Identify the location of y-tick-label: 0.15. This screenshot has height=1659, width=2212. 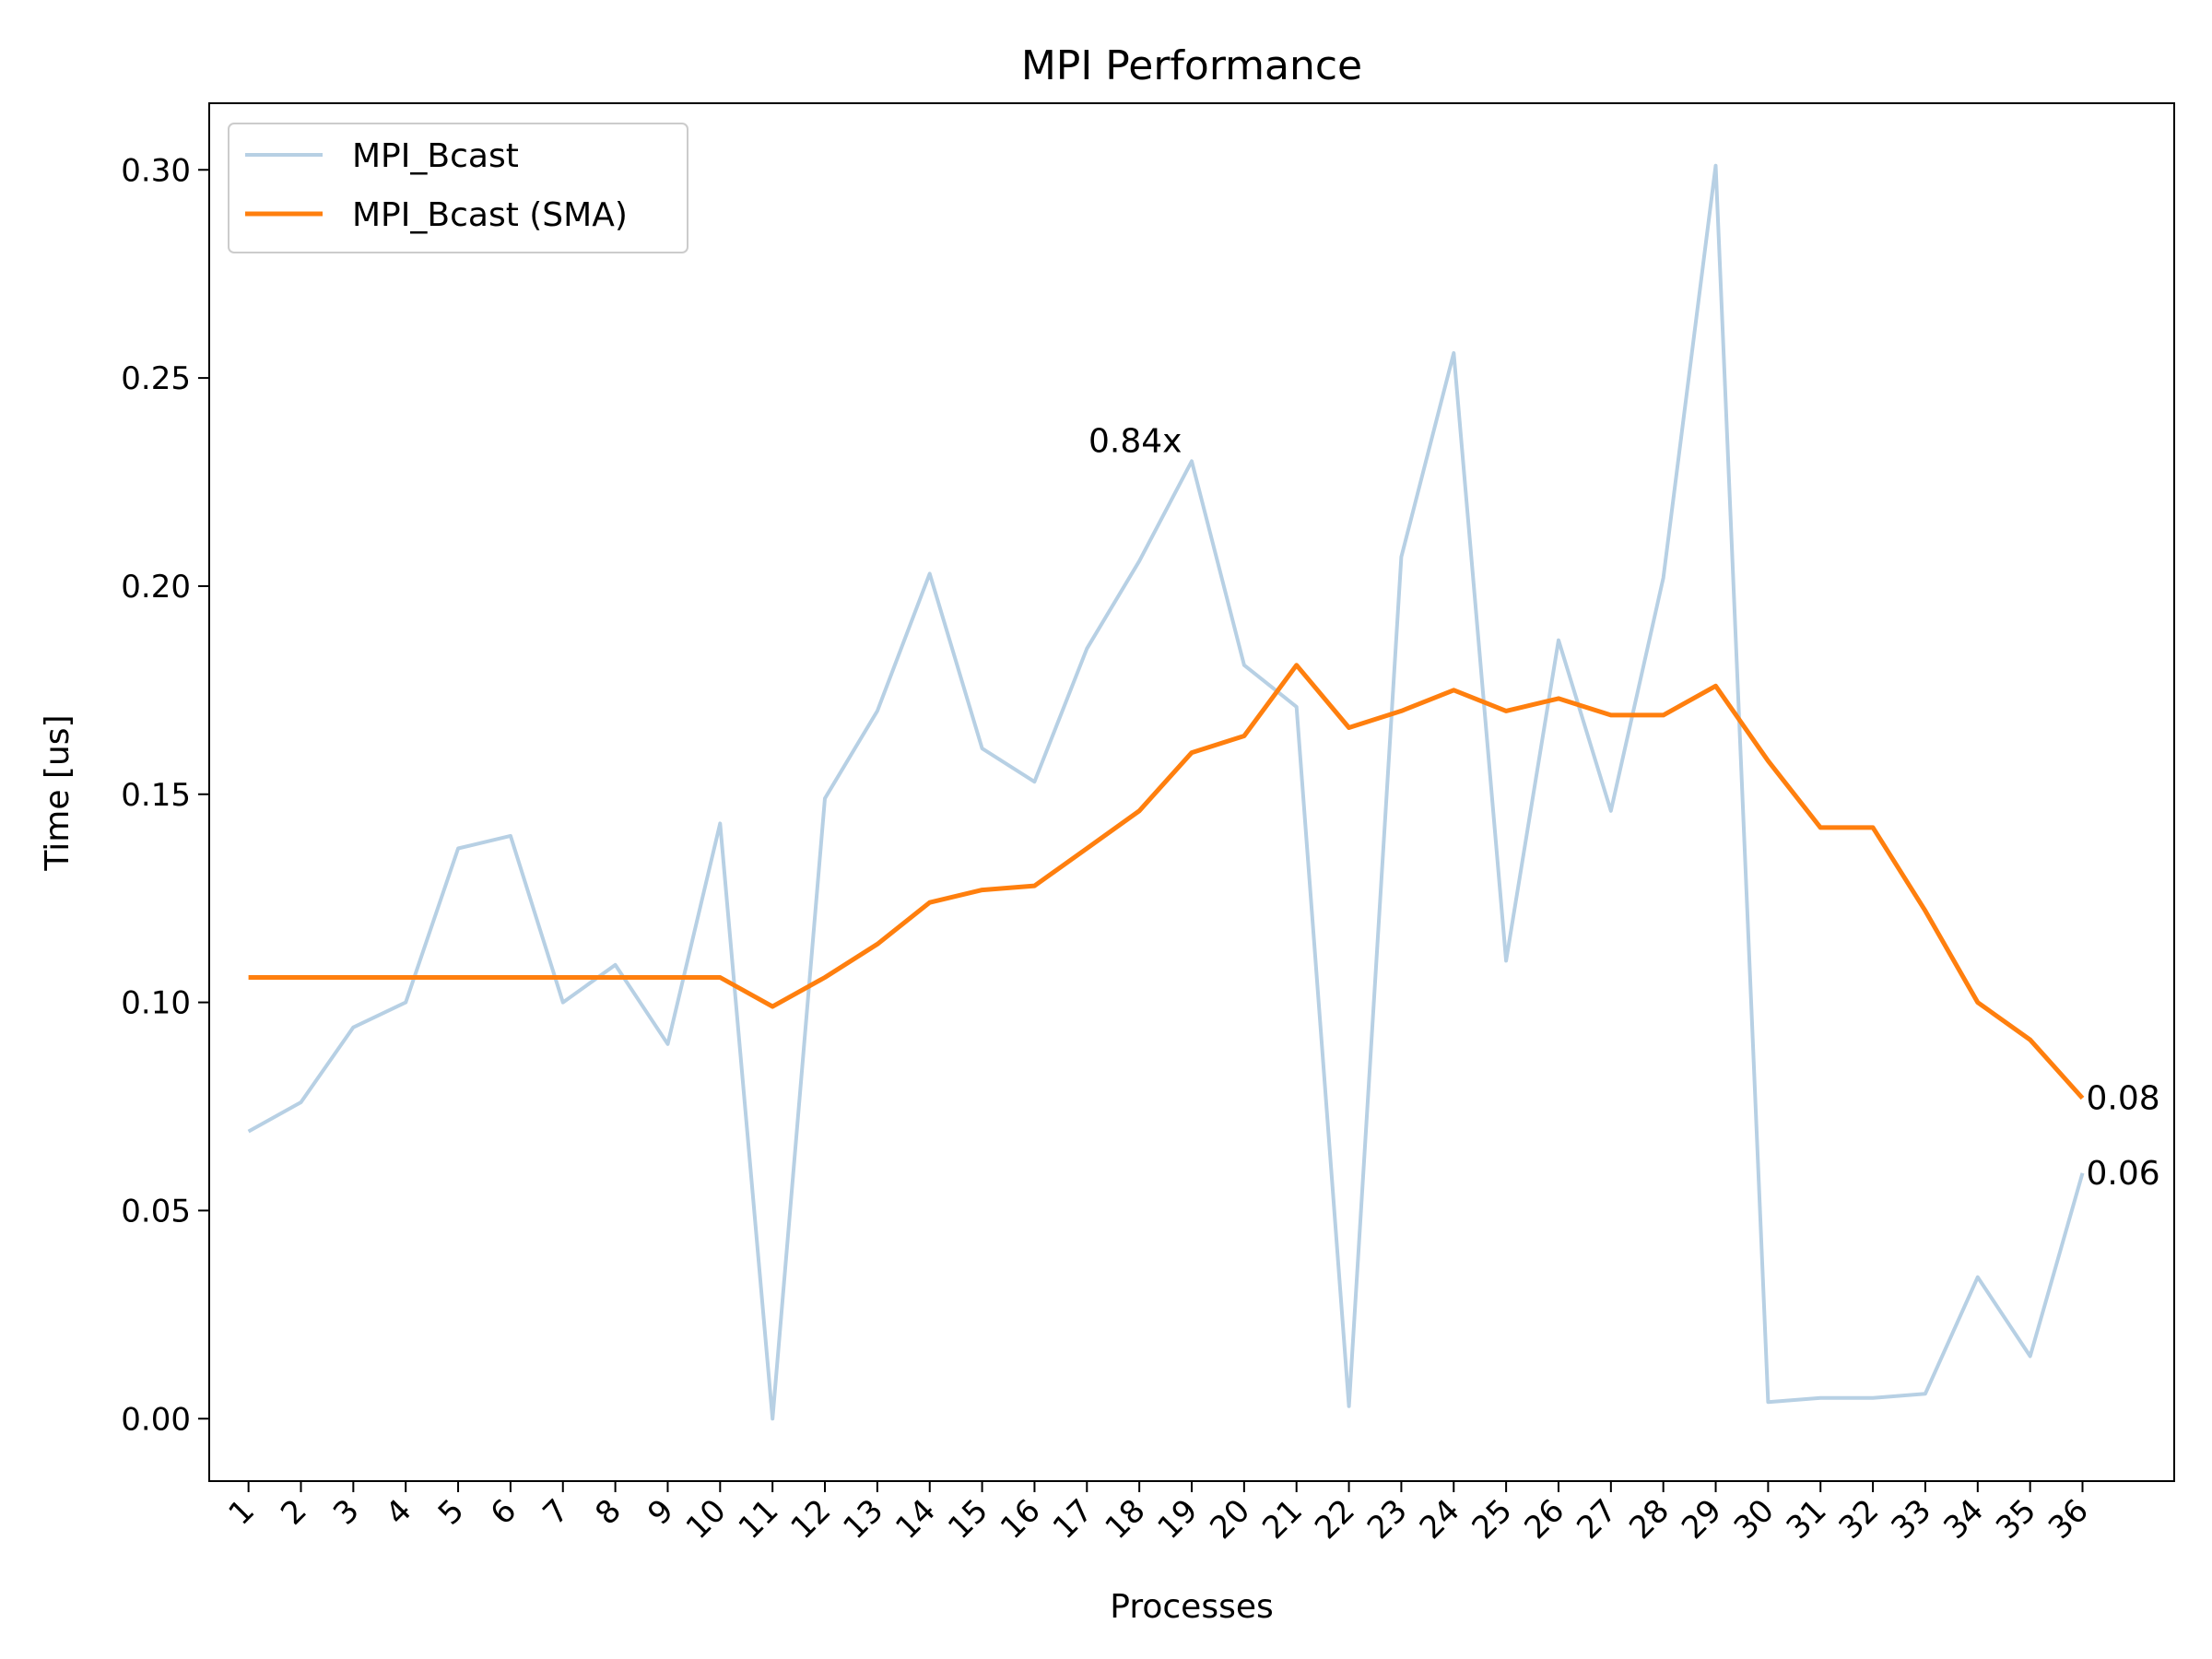
(156, 795).